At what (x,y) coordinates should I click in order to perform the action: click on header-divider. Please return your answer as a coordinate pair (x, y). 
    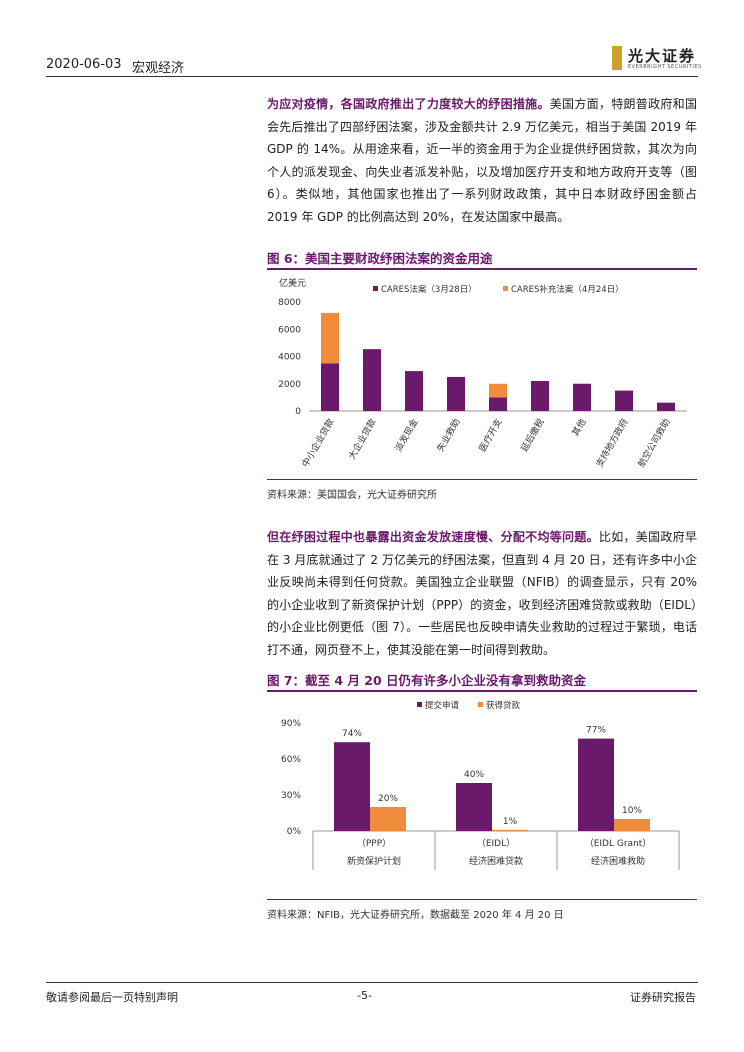
    Looking at the image, I should click on (372, 76).